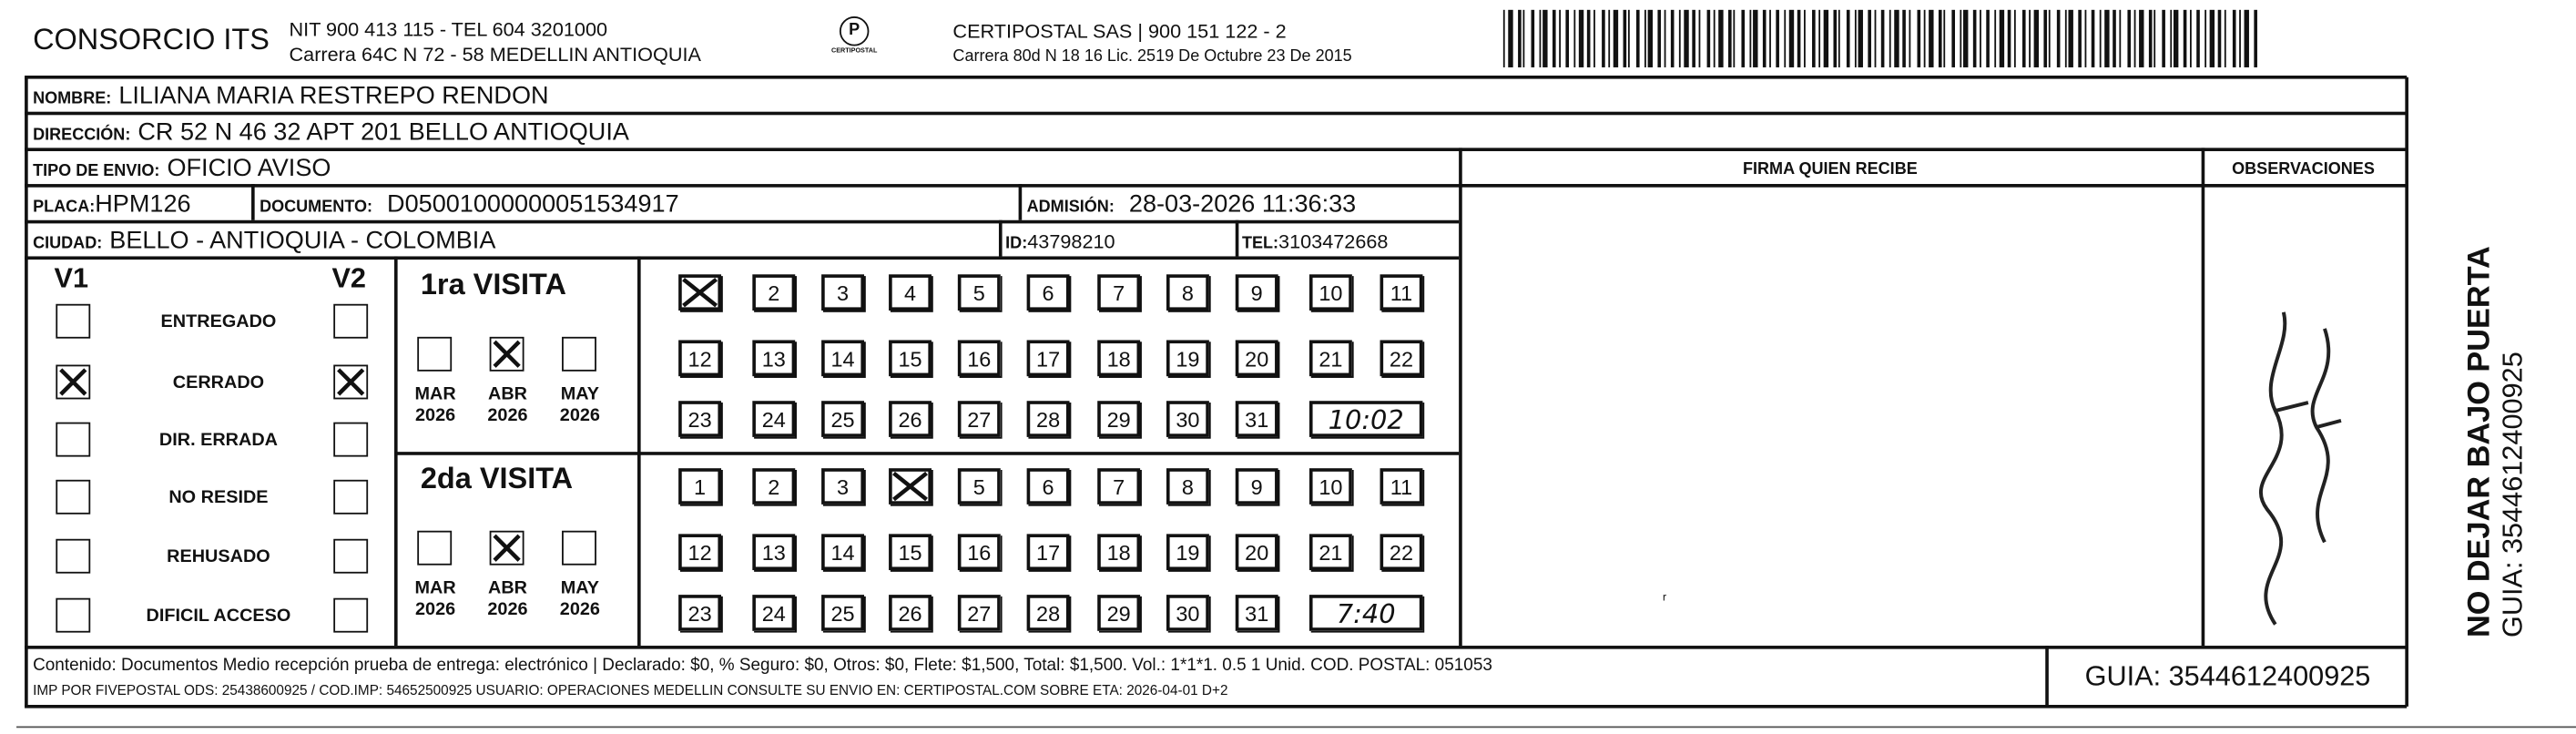  I want to click on status-label: ENTREGADO, so click(218, 321).